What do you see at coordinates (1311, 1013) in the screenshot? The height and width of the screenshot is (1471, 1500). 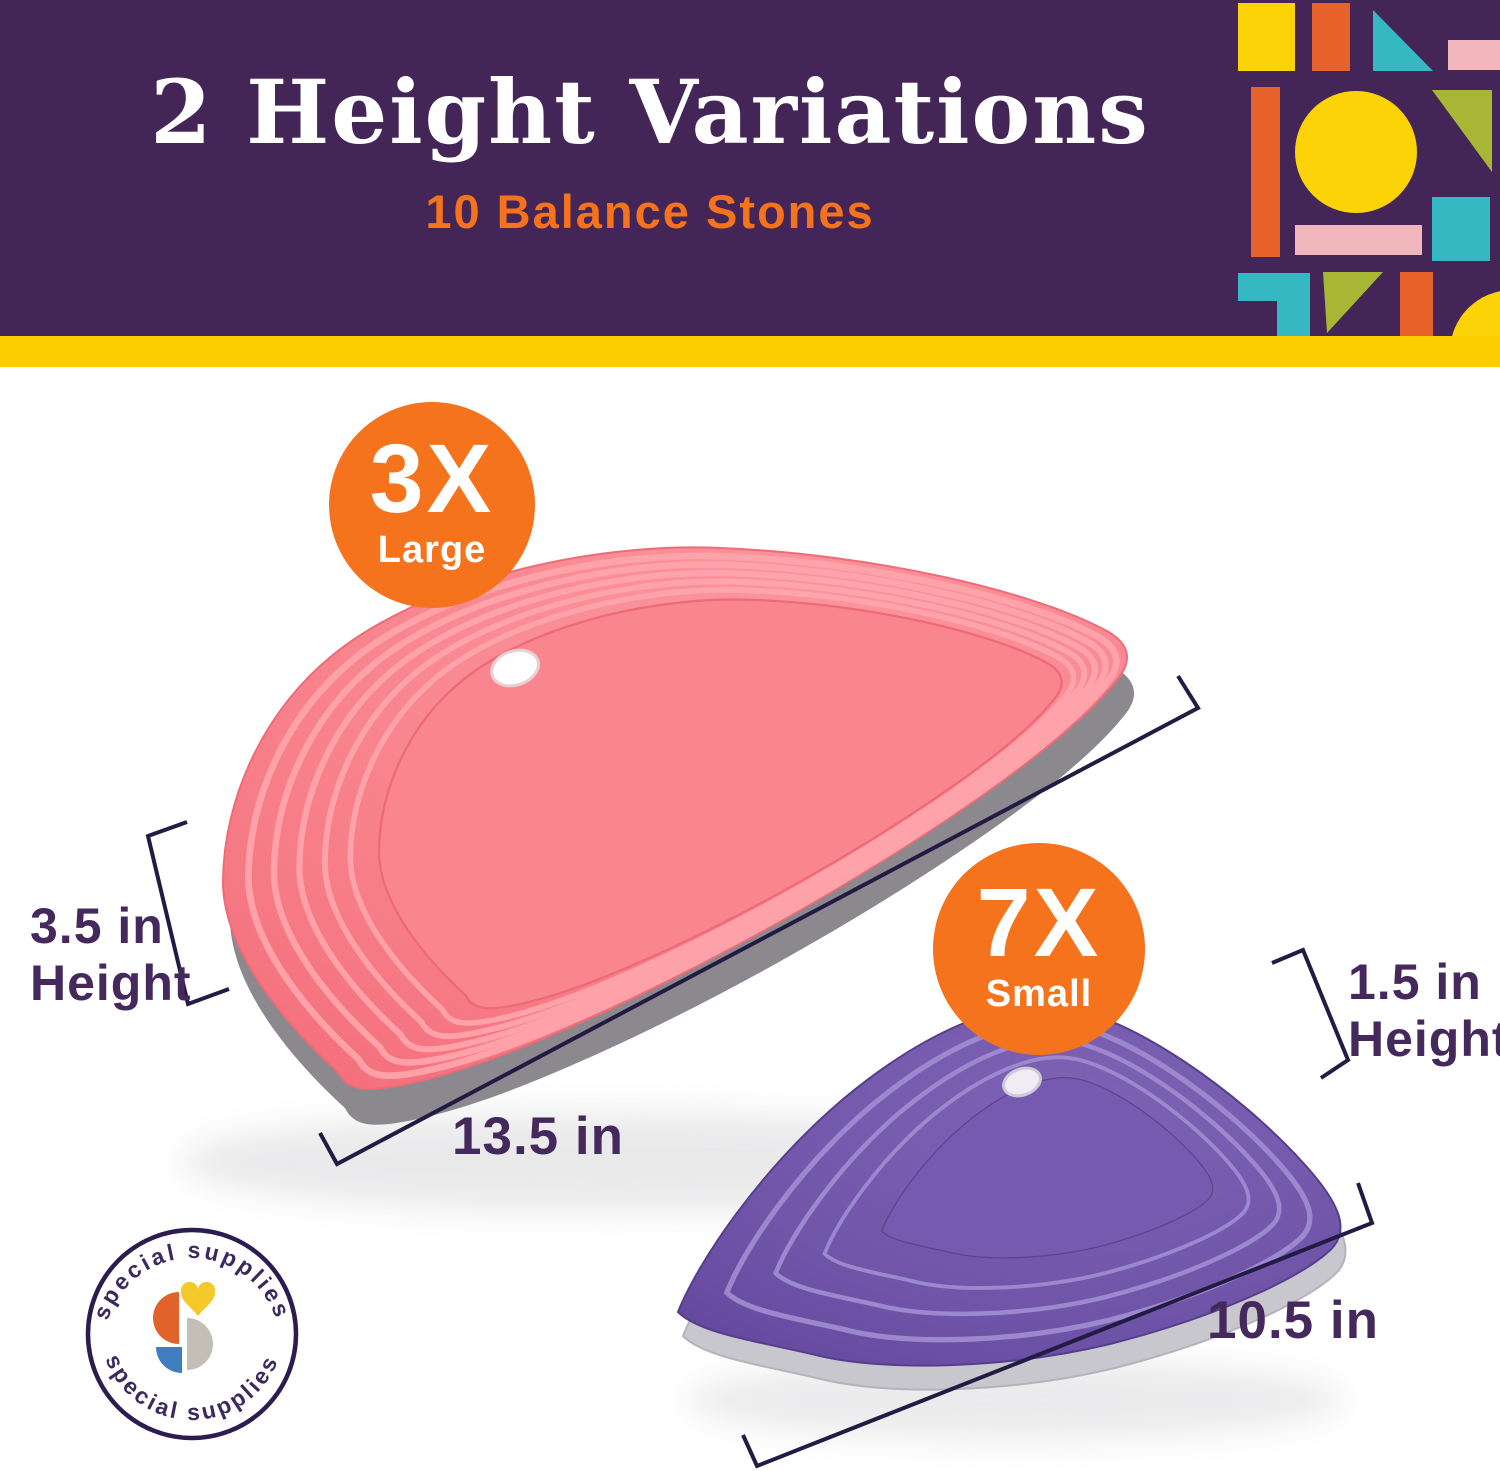 I see `small-height-bracket` at bounding box center [1311, 1013].